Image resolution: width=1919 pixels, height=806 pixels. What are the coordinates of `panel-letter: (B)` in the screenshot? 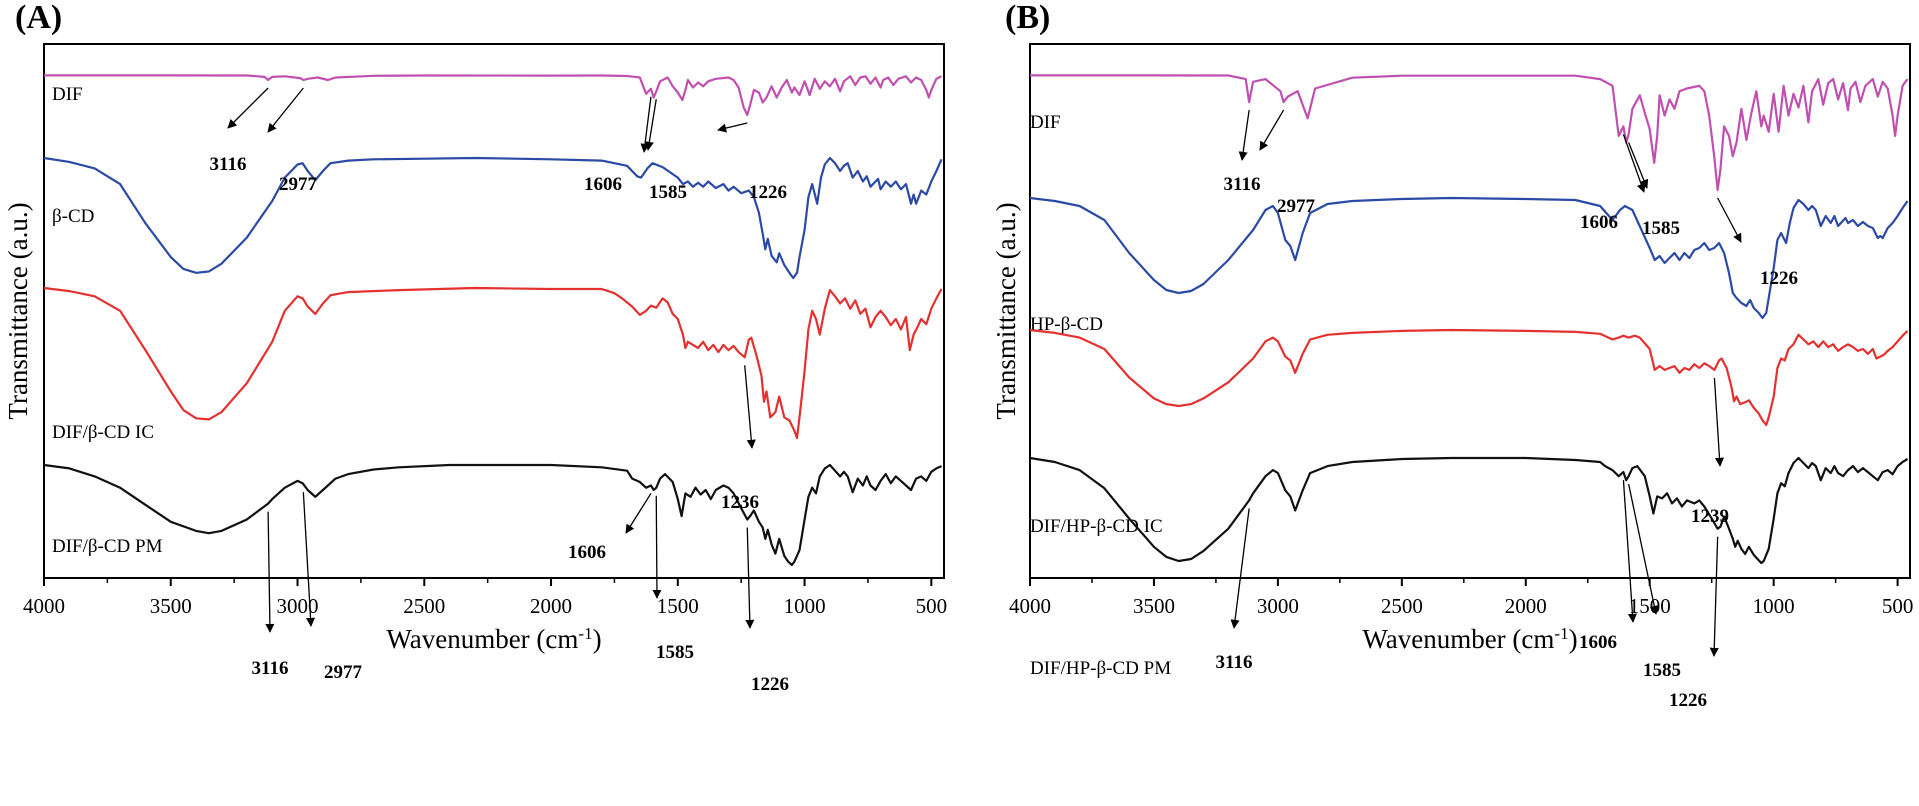 It's located at (1027, 18).